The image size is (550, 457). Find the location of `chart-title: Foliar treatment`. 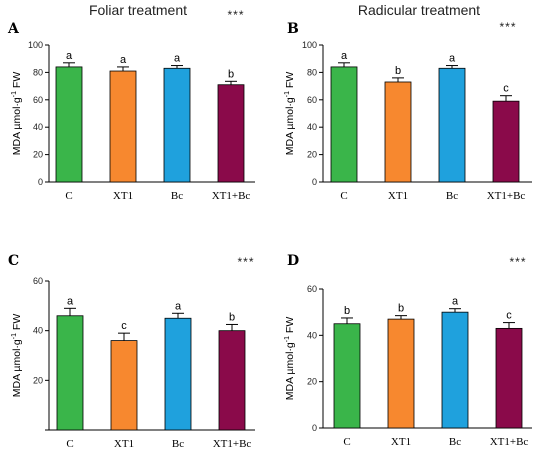

chart-title: Foliar treatment is located at coordinates (138, 10).